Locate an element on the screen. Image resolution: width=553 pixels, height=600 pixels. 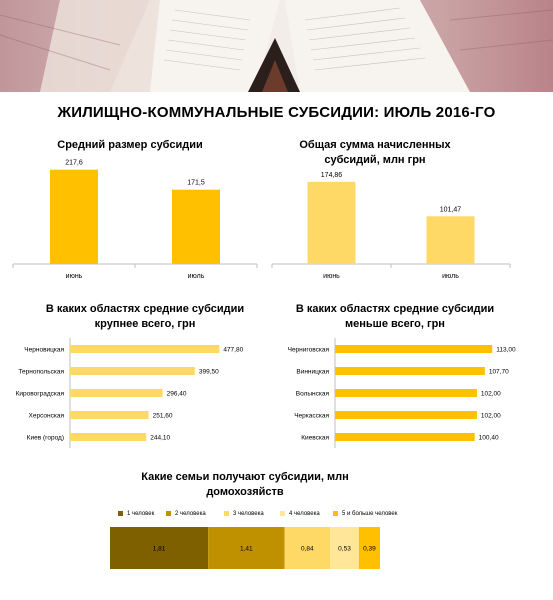
y-tick-label: Киев (город) is located at coordinates (45, 438).